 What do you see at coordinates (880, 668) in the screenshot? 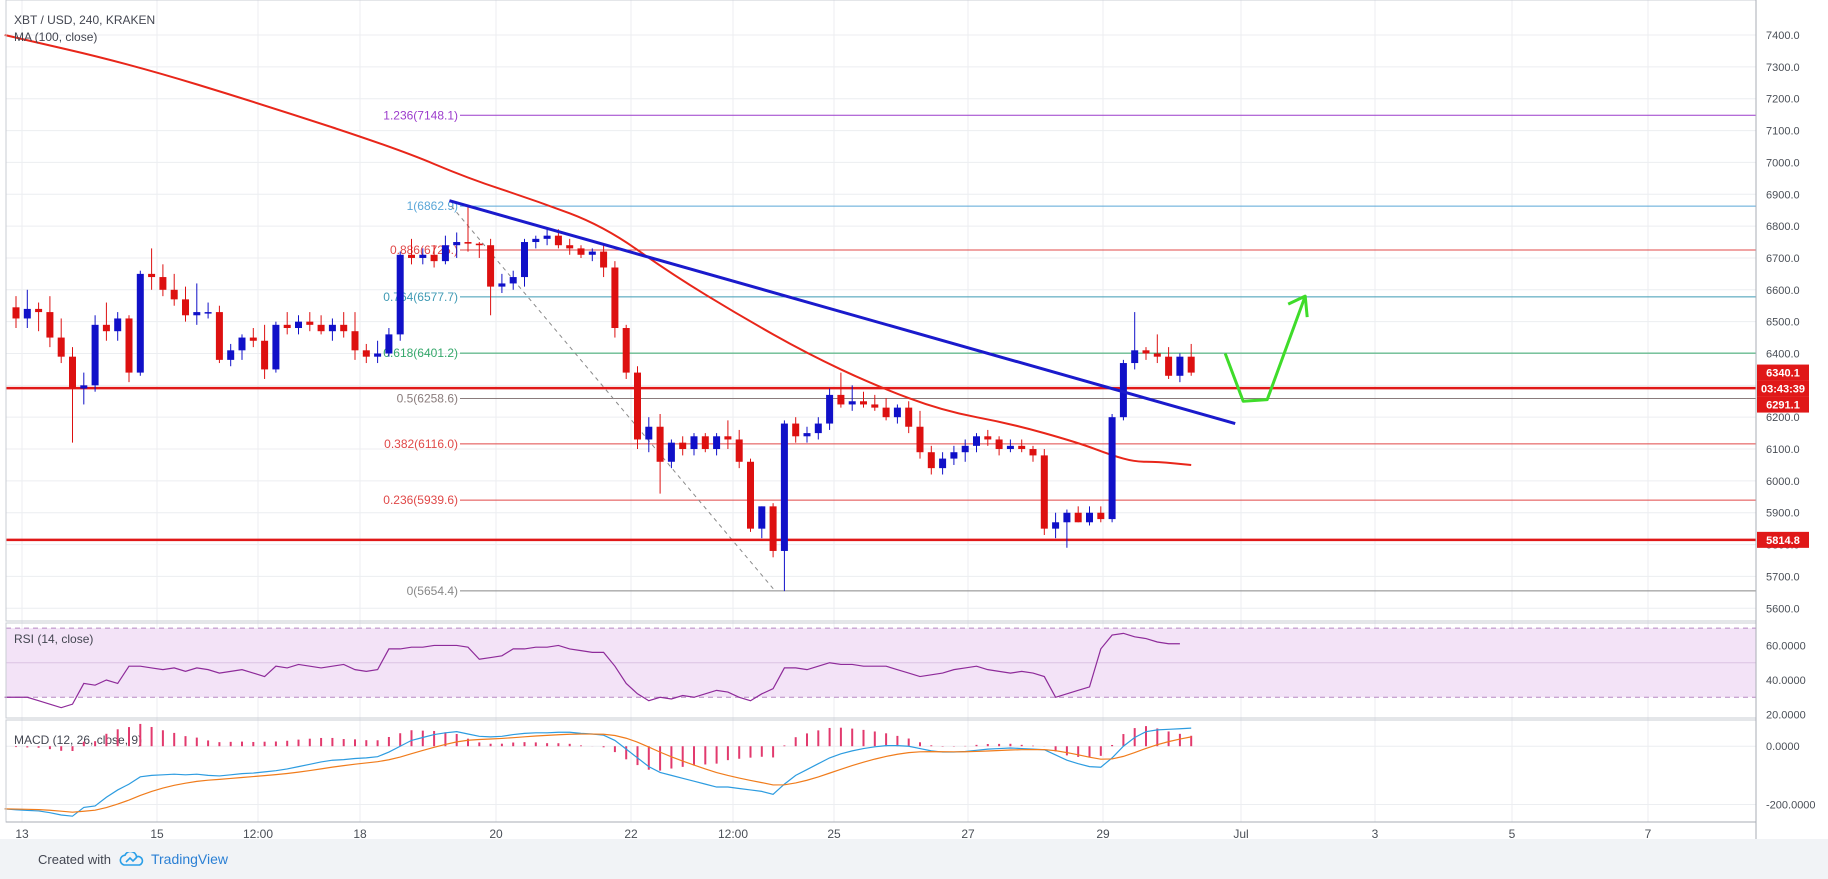
I see `rsi-pane: RSI (14, close)` at bounding box center [880, 668].